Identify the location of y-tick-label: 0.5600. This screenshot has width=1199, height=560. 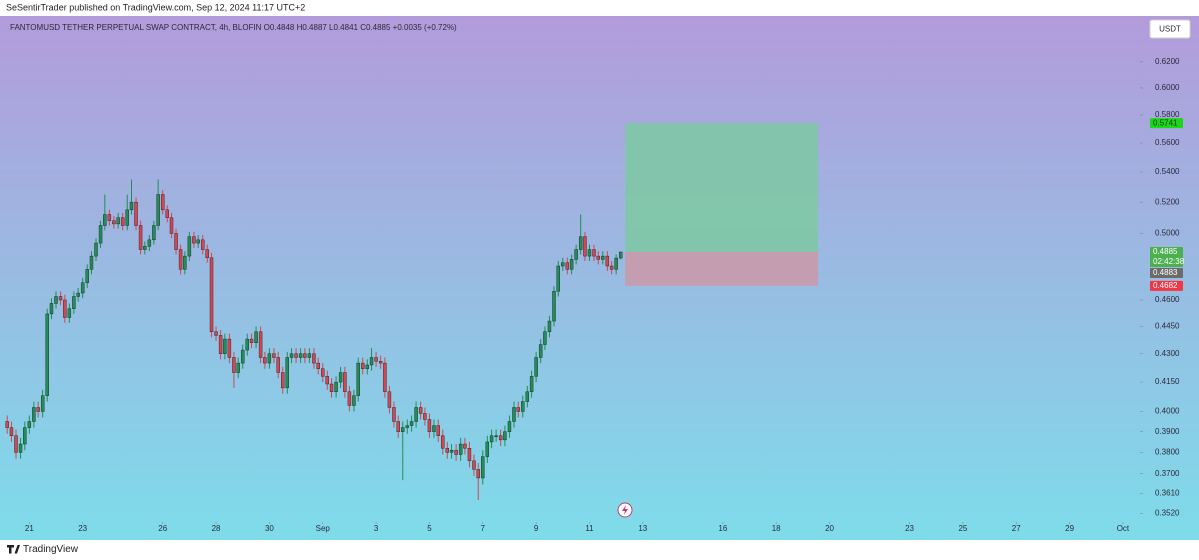
(1167, 142).